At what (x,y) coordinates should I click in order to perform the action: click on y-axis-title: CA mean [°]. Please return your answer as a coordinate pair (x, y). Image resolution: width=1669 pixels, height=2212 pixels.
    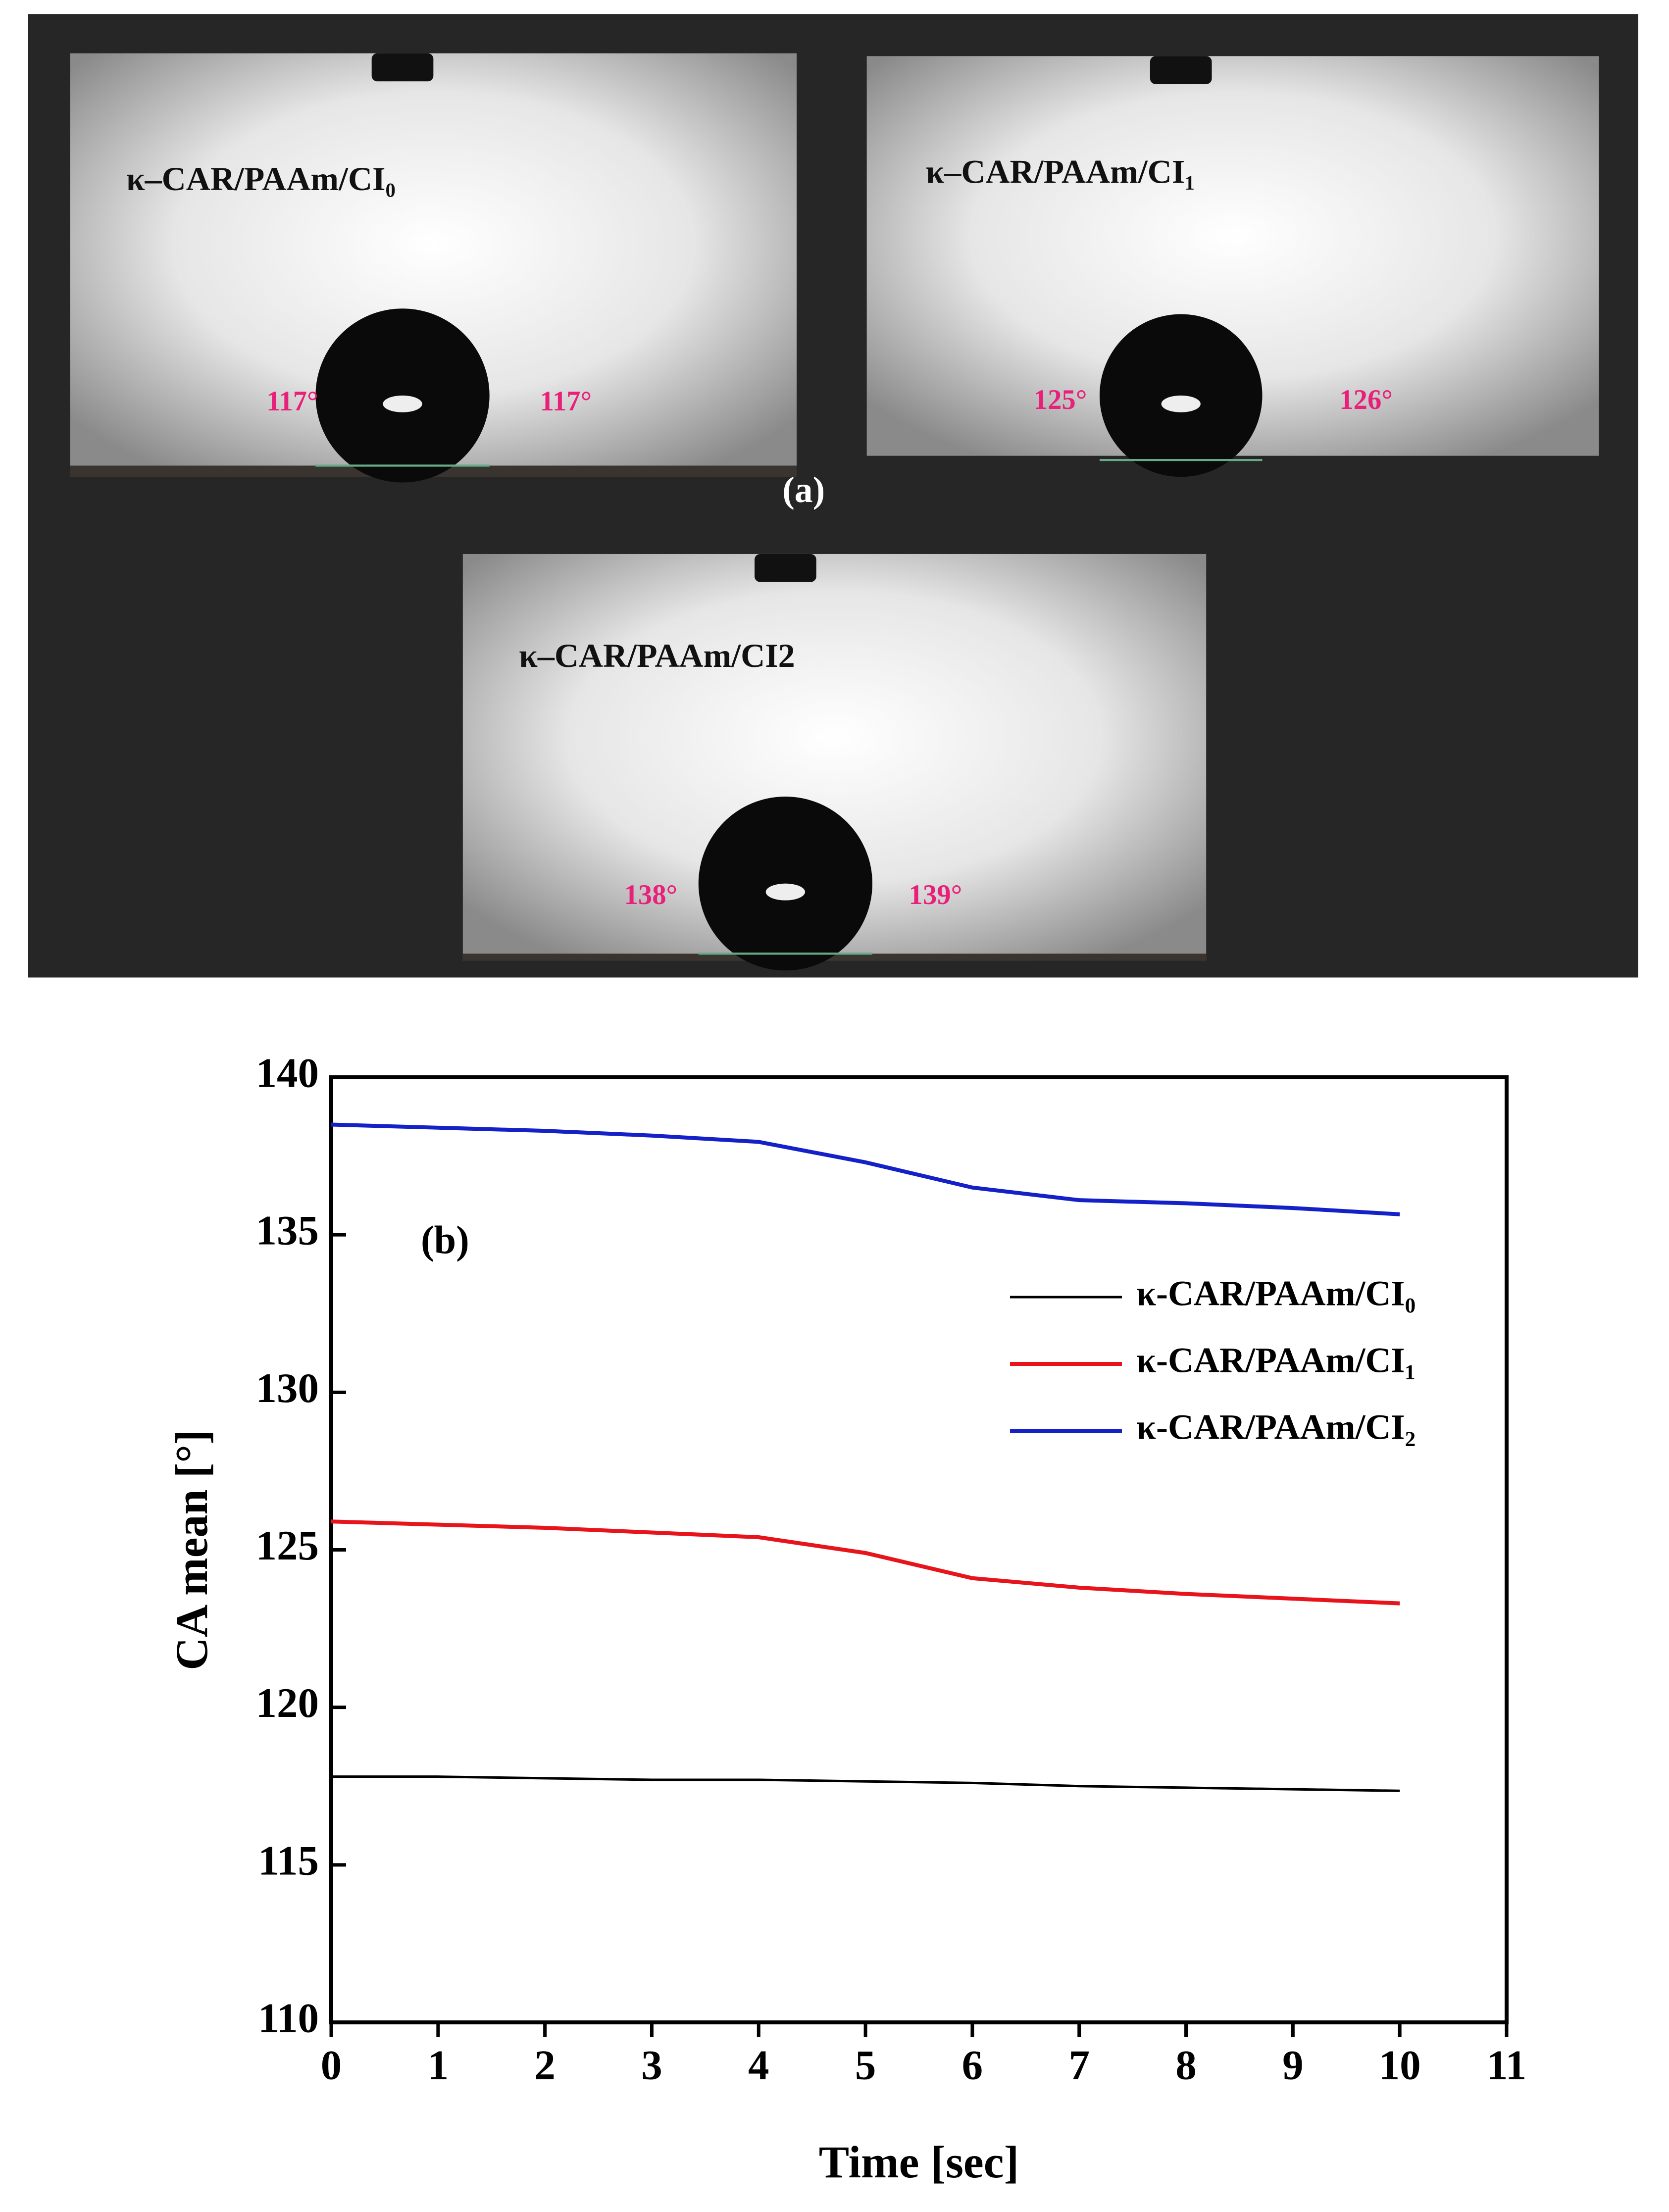
    Looking at the image, I should click on (191, 1549).